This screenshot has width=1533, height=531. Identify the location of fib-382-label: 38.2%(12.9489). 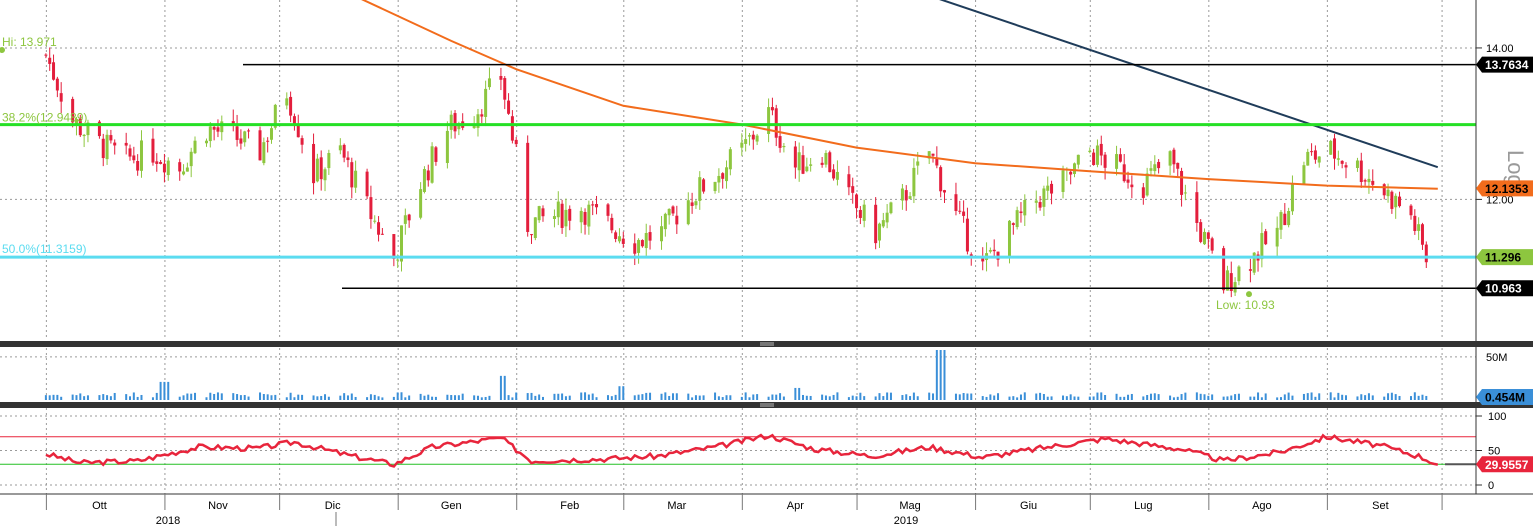
(44, 118).